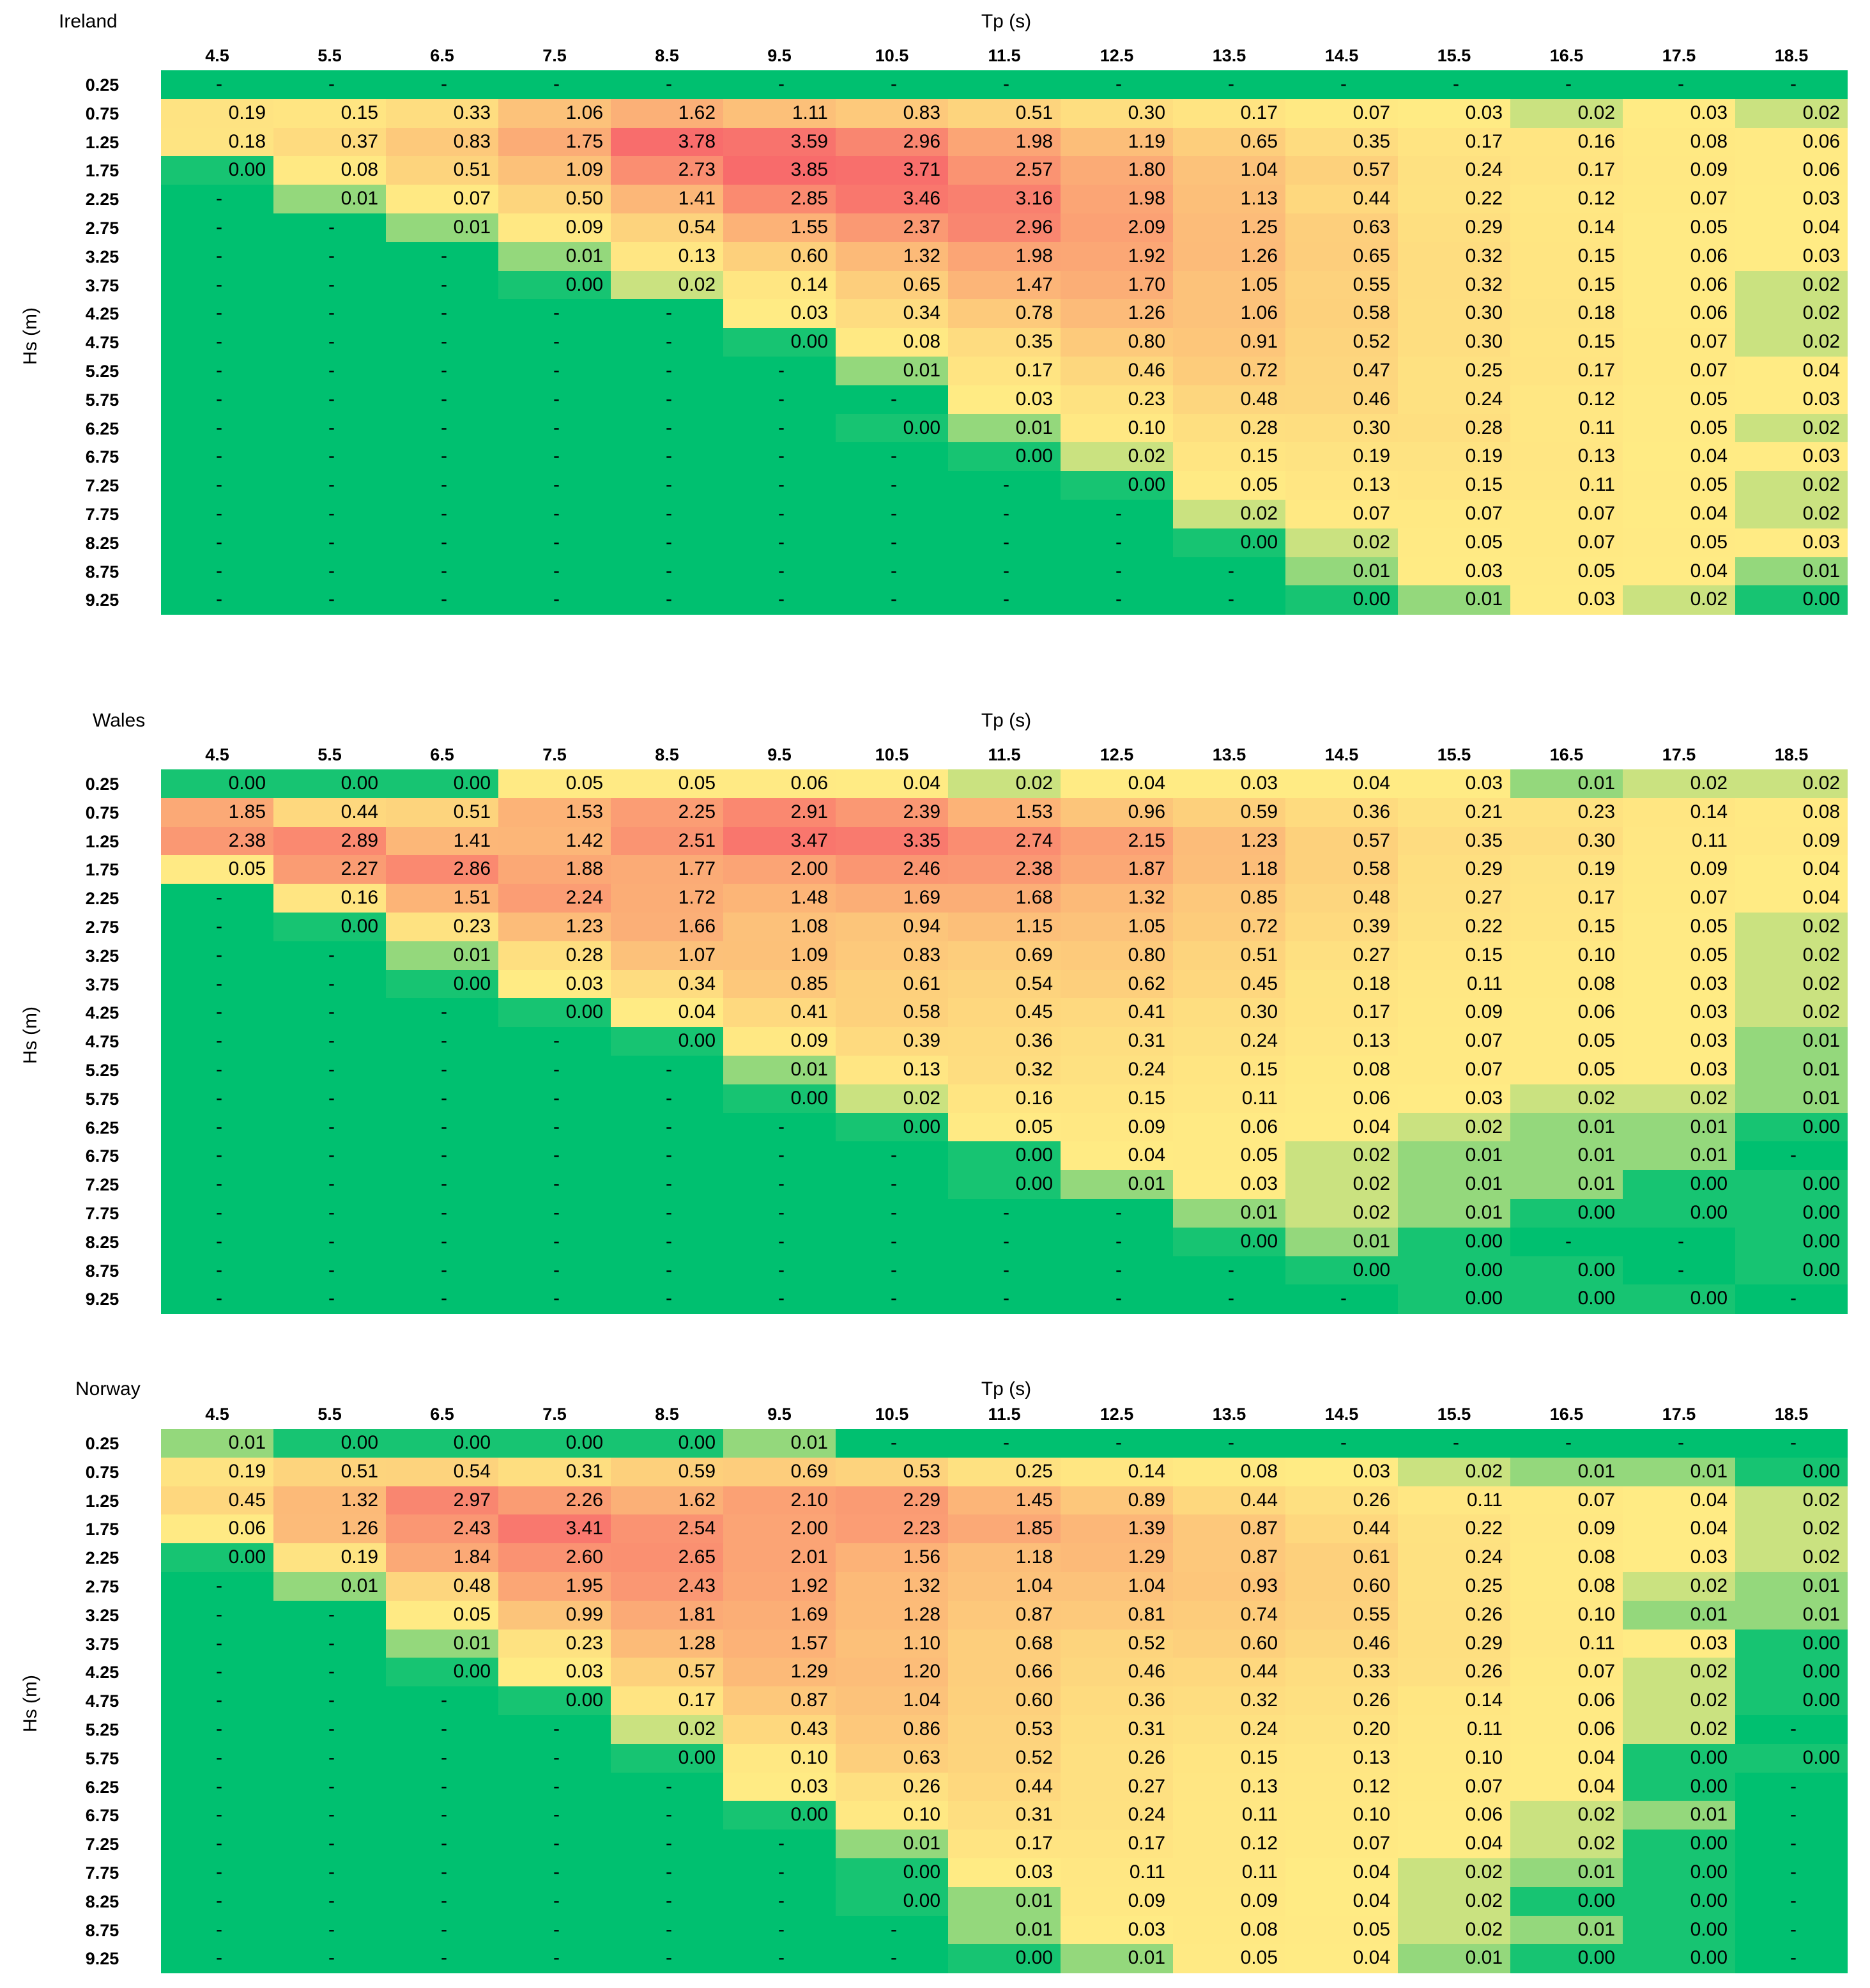 The width and height of the screenshot is (1870, 1988). Describe the element at coordinates (892, 898) in the screenshot. I see `heatmap-cell: 1.69` at that location.